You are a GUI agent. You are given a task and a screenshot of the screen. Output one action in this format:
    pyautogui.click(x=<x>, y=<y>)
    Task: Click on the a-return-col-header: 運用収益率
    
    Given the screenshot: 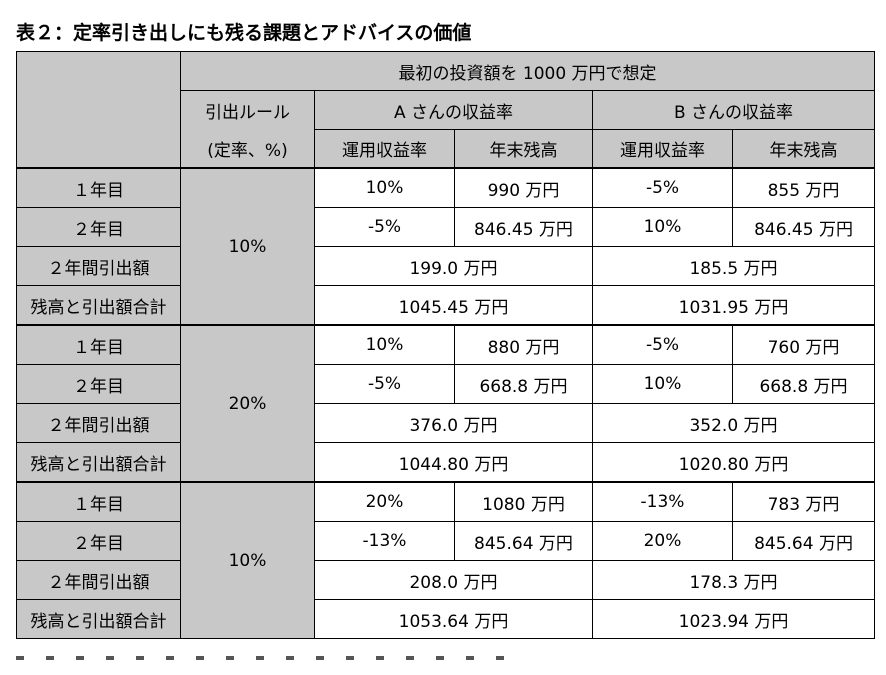 What is the action you would take?
    pyautogui.click(x=384, y=149)
    